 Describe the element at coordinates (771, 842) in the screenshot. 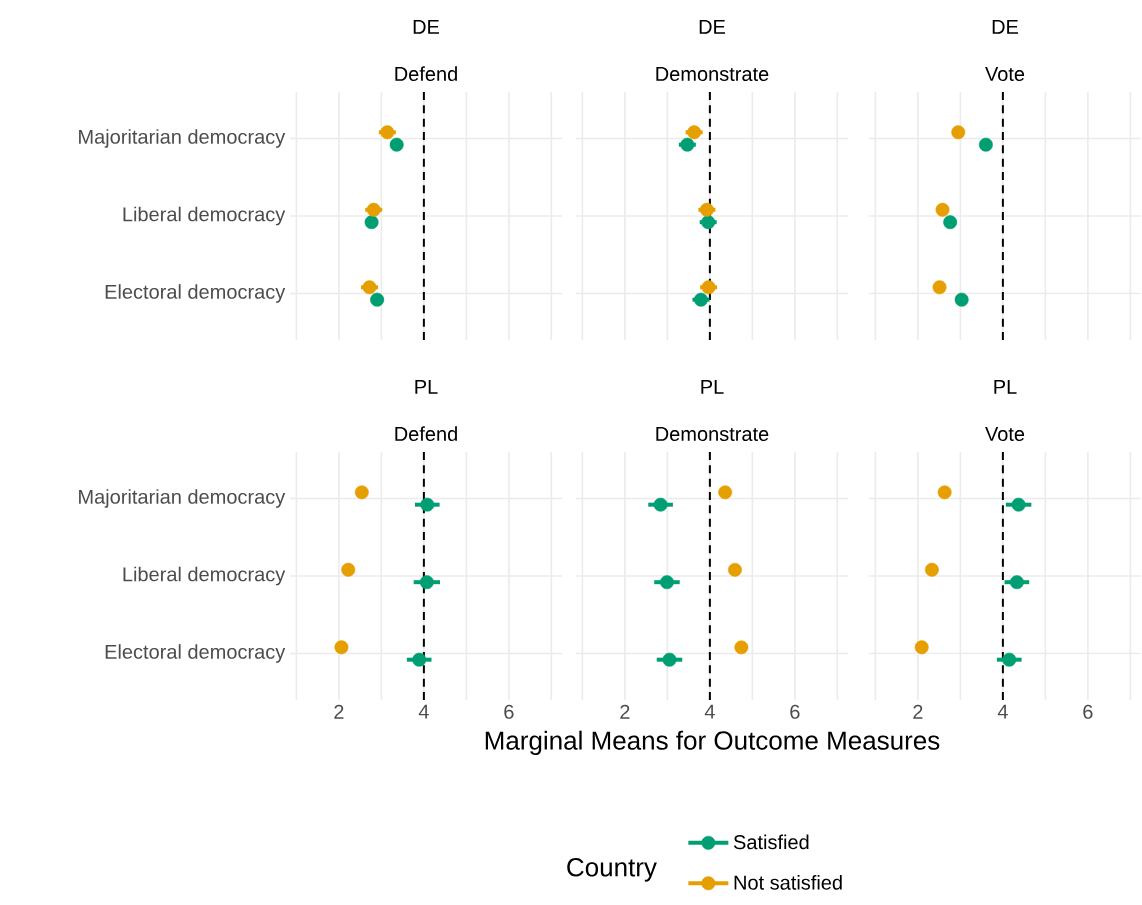

I see `legend-label: Satisfied` at that location.